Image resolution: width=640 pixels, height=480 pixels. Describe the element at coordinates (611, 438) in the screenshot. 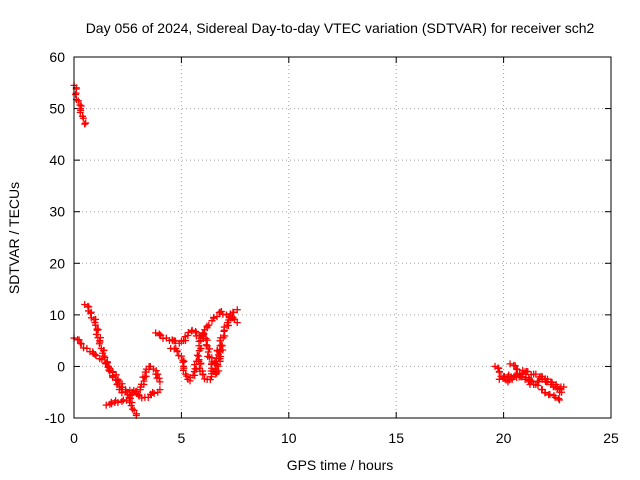

I see `x-tick-label: 25` at that location.